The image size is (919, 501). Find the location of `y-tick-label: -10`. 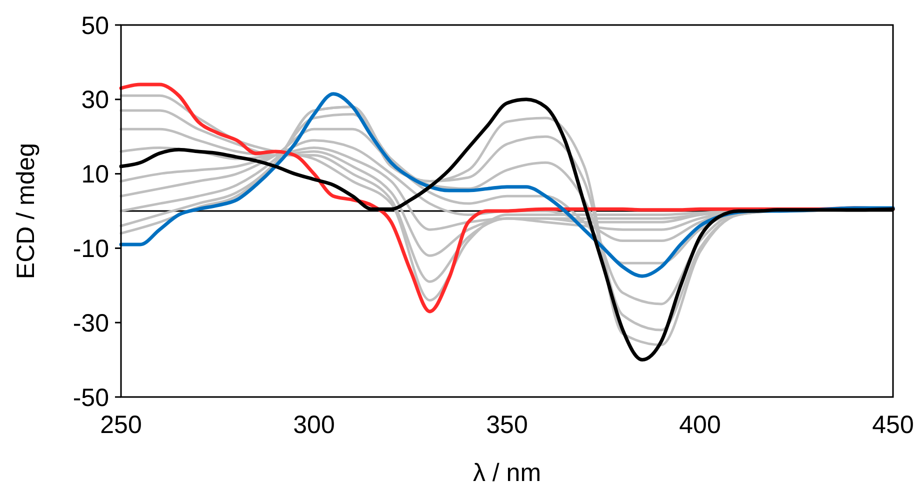

y-tick-label: -10 is located at coordinates (90, 248).